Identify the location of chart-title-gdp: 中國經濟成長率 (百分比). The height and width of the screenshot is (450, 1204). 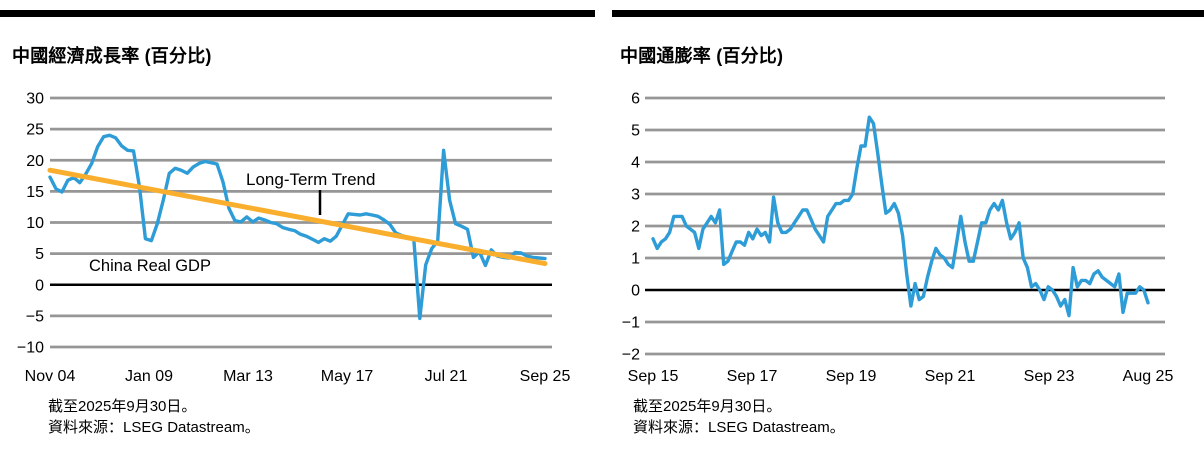
(112, 55).